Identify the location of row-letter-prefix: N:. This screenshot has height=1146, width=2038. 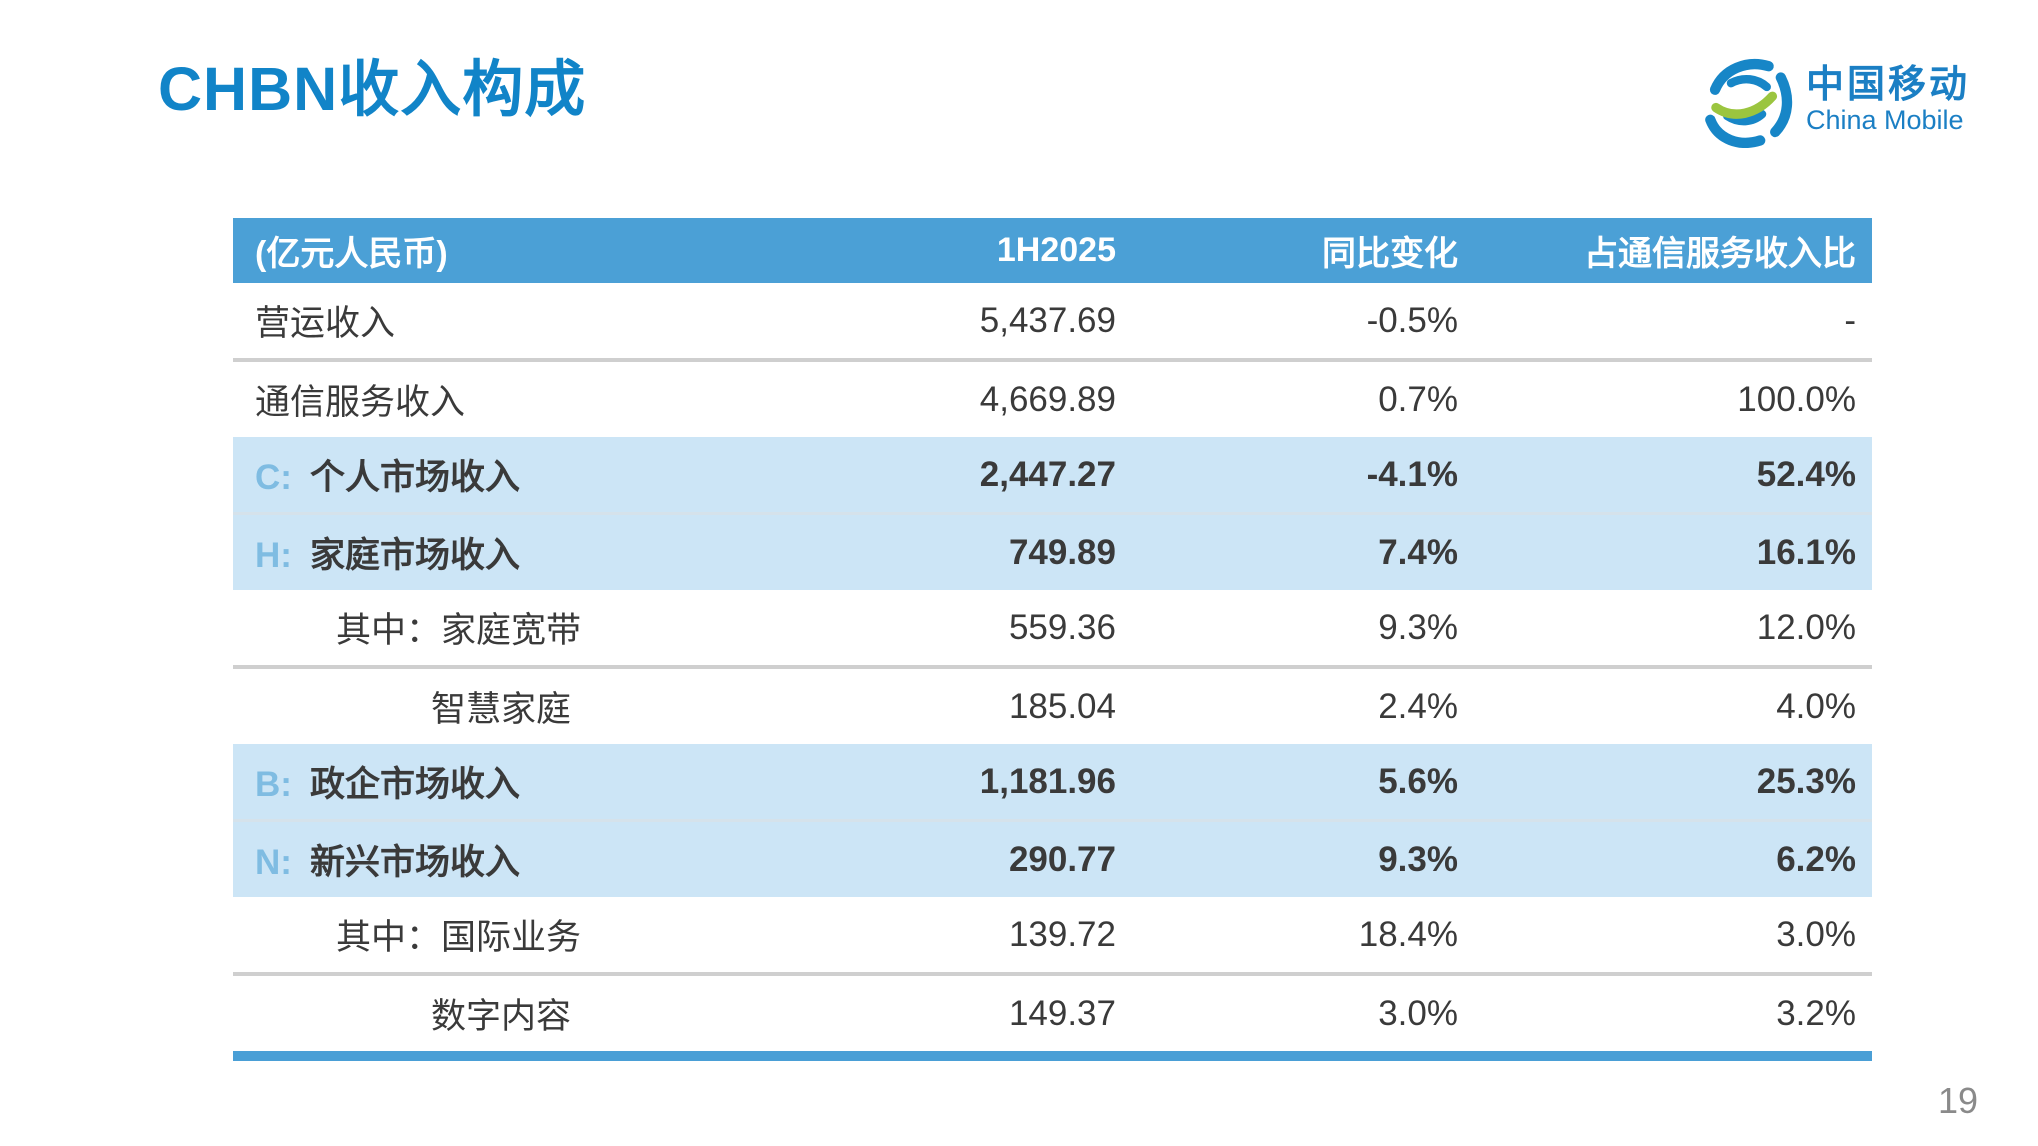
(273, 862).